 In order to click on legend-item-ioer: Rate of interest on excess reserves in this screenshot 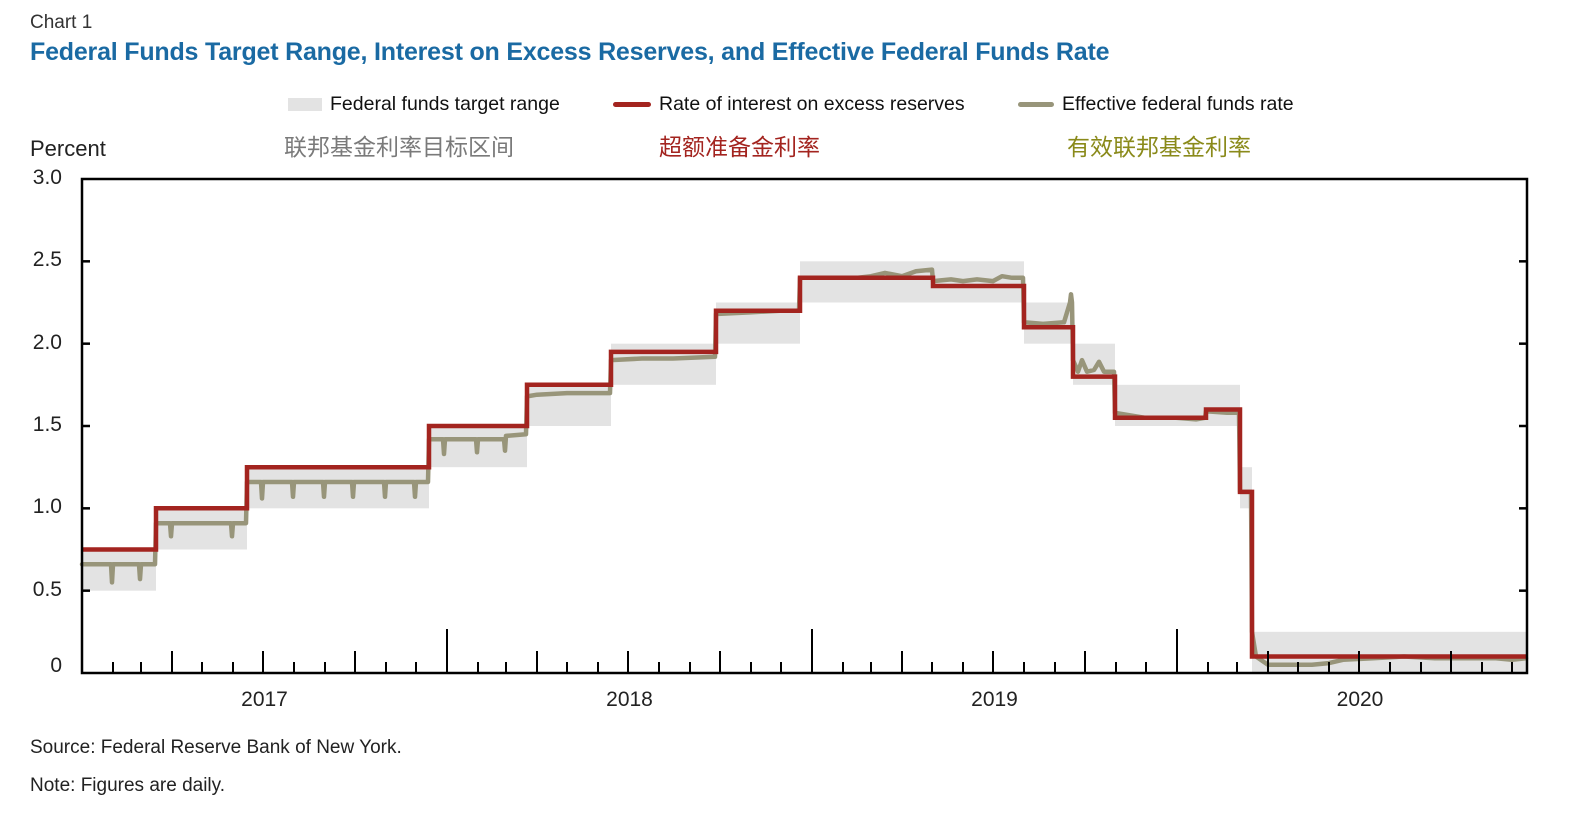, I will do `click(789, 104)`.